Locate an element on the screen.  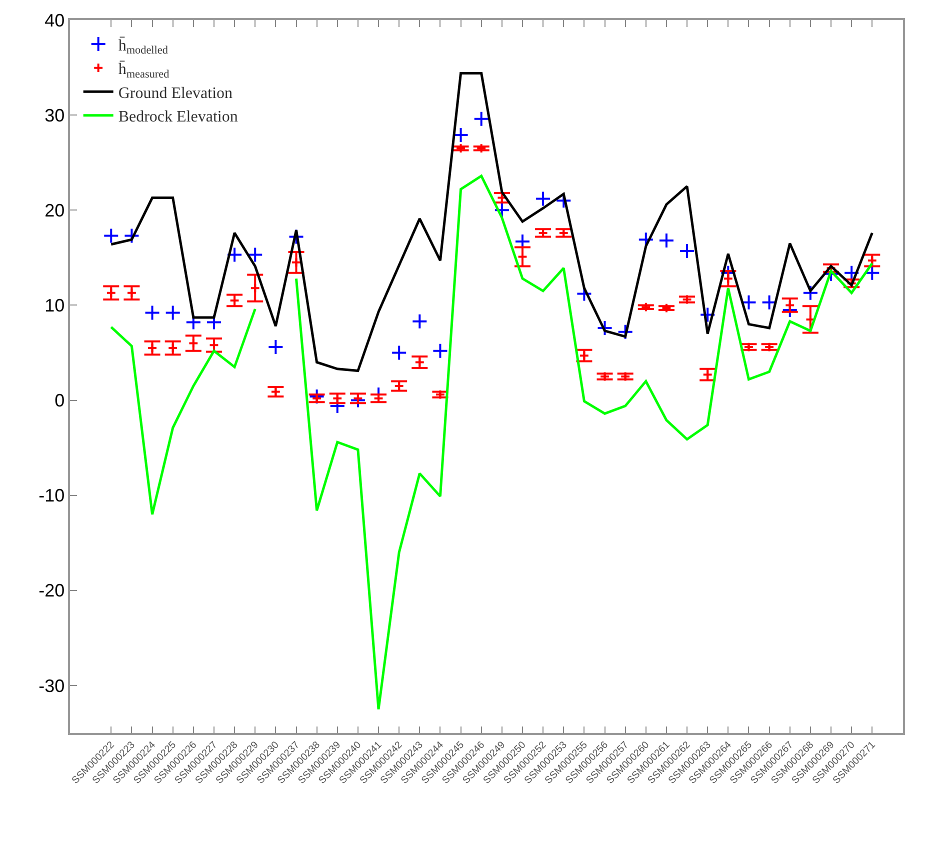
legend-label: h̄$_{modelled}$ is located at coordinates (143, 46).